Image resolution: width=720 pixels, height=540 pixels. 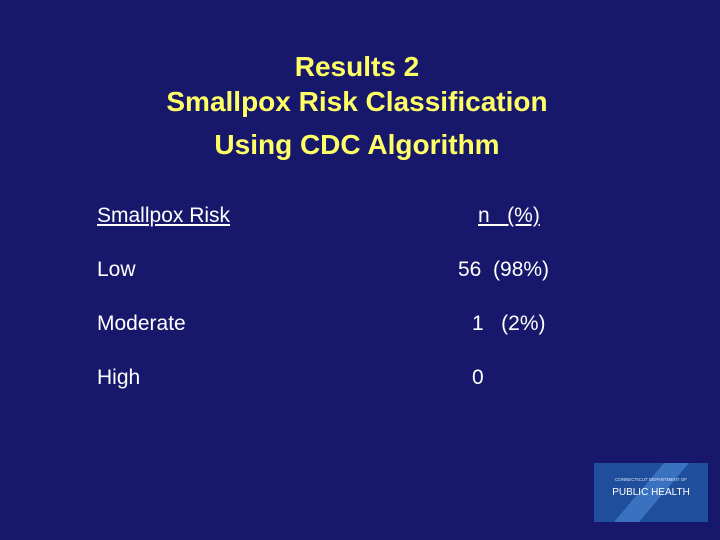 What do you see at coordinates (509, 323) in the screenshot?
I see `row-value: 1 (2%)` at bounding box center [509, 323].